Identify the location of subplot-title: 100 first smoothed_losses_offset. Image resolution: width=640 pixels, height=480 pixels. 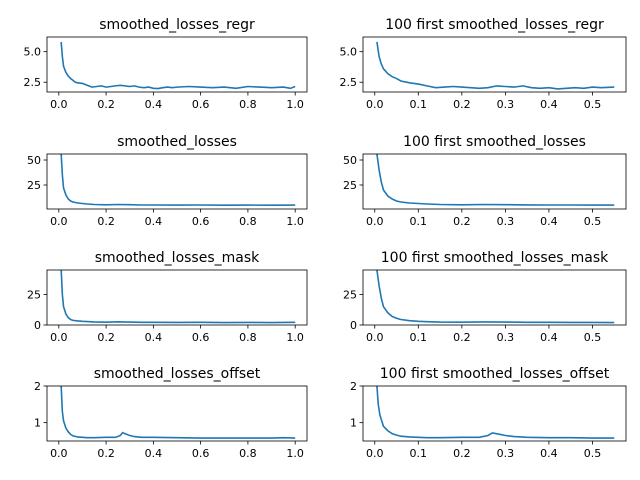
(495, 374).